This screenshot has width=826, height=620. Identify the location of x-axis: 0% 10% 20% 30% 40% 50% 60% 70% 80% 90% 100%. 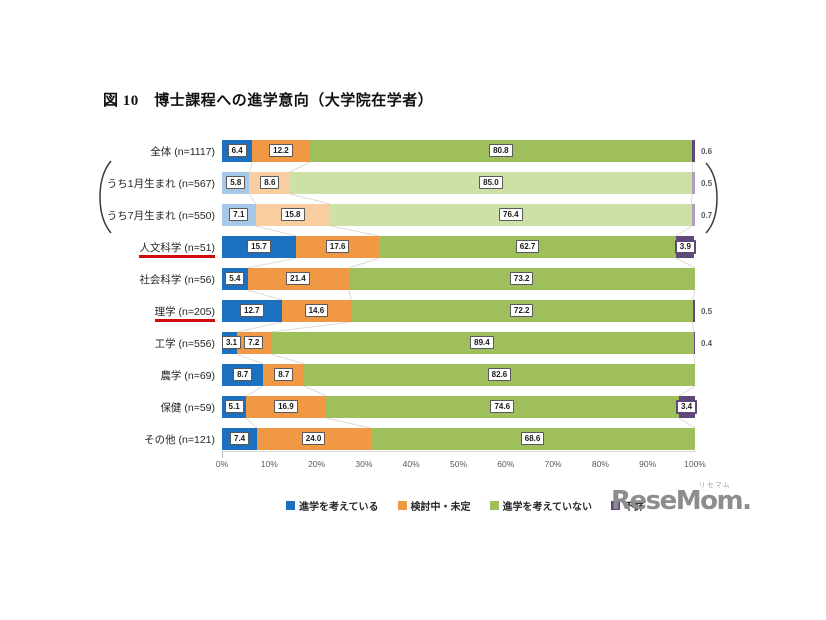
(461, 466).